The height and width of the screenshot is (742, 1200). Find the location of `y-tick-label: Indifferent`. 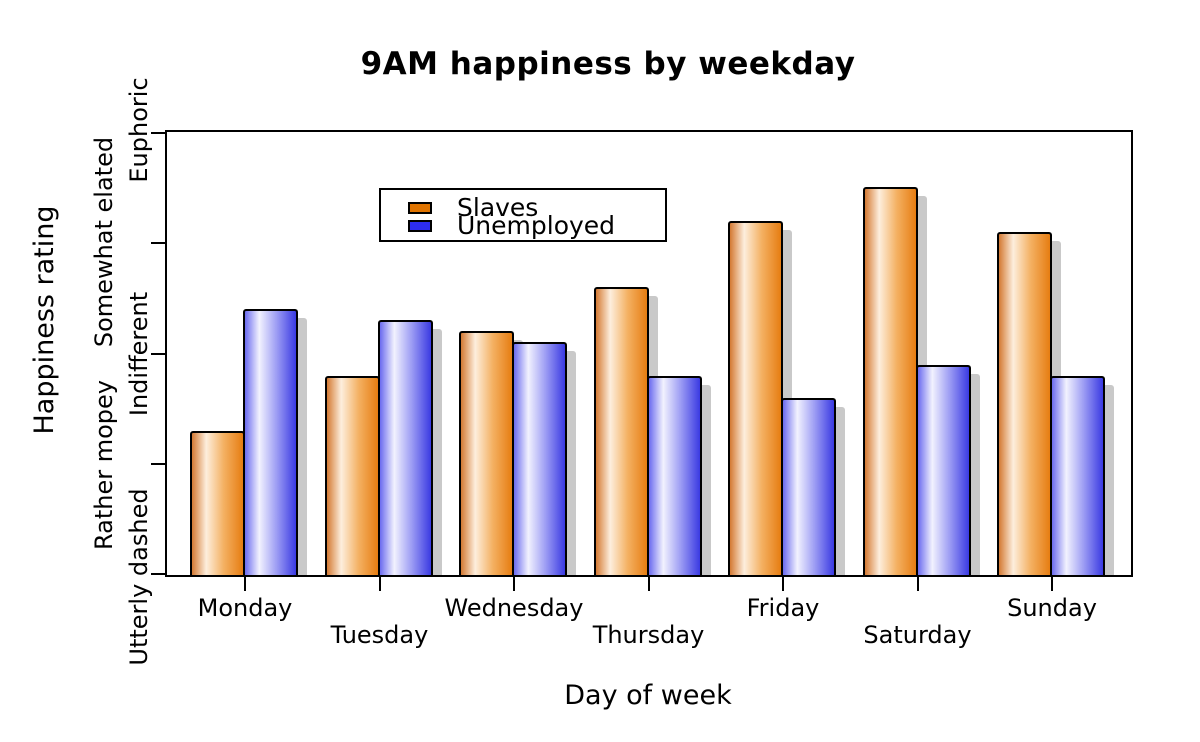

y-tick-label: Indifferent is located at coordinates (139, 353).